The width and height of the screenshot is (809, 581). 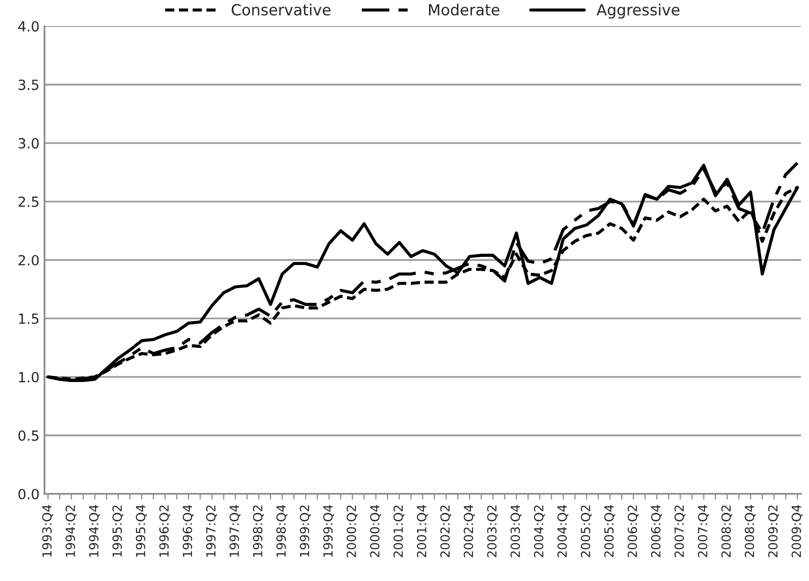 I want to click on x-tick-label: 1995:Q4, so click(x=141, y=530).